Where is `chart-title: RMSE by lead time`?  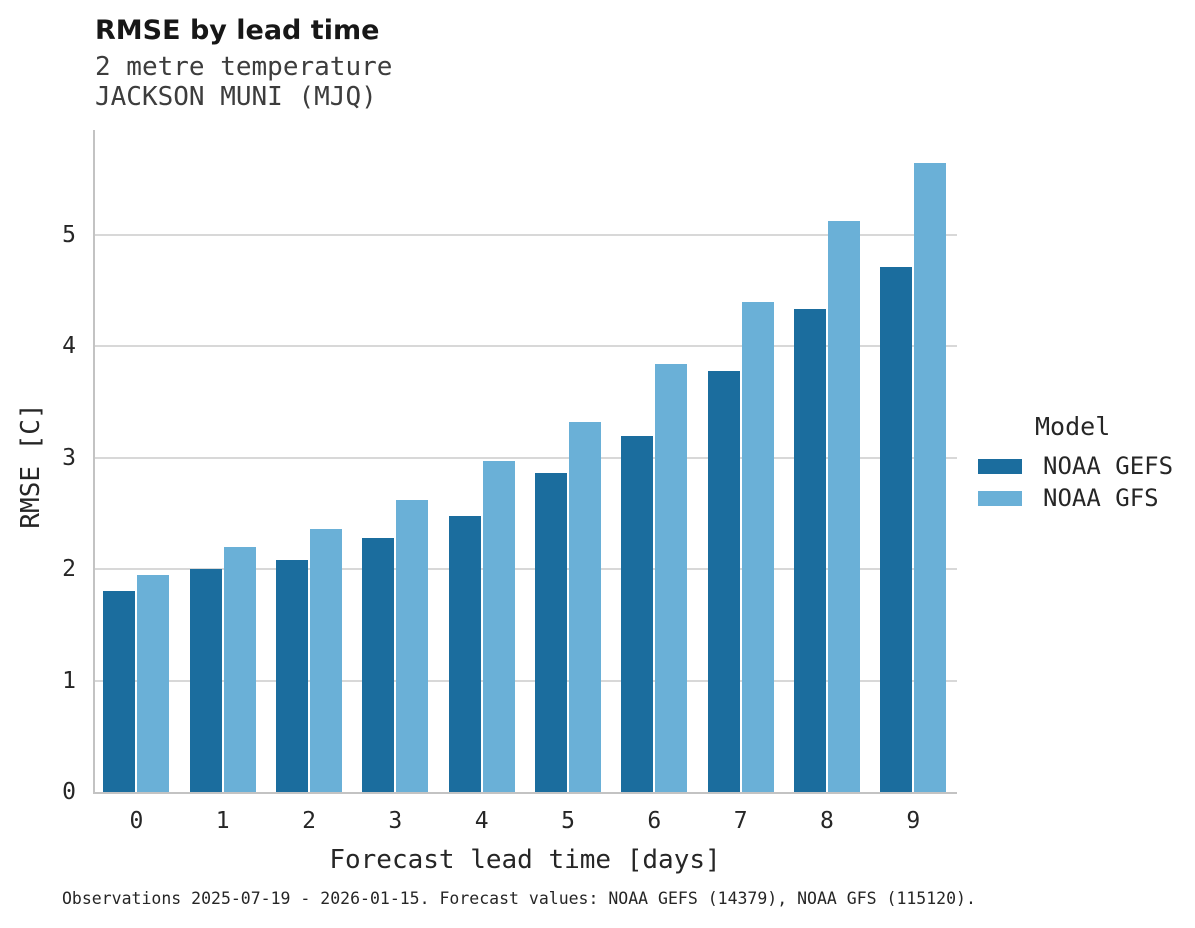
chart-title: RMSE by lead time is located at coordinates (237, 30).